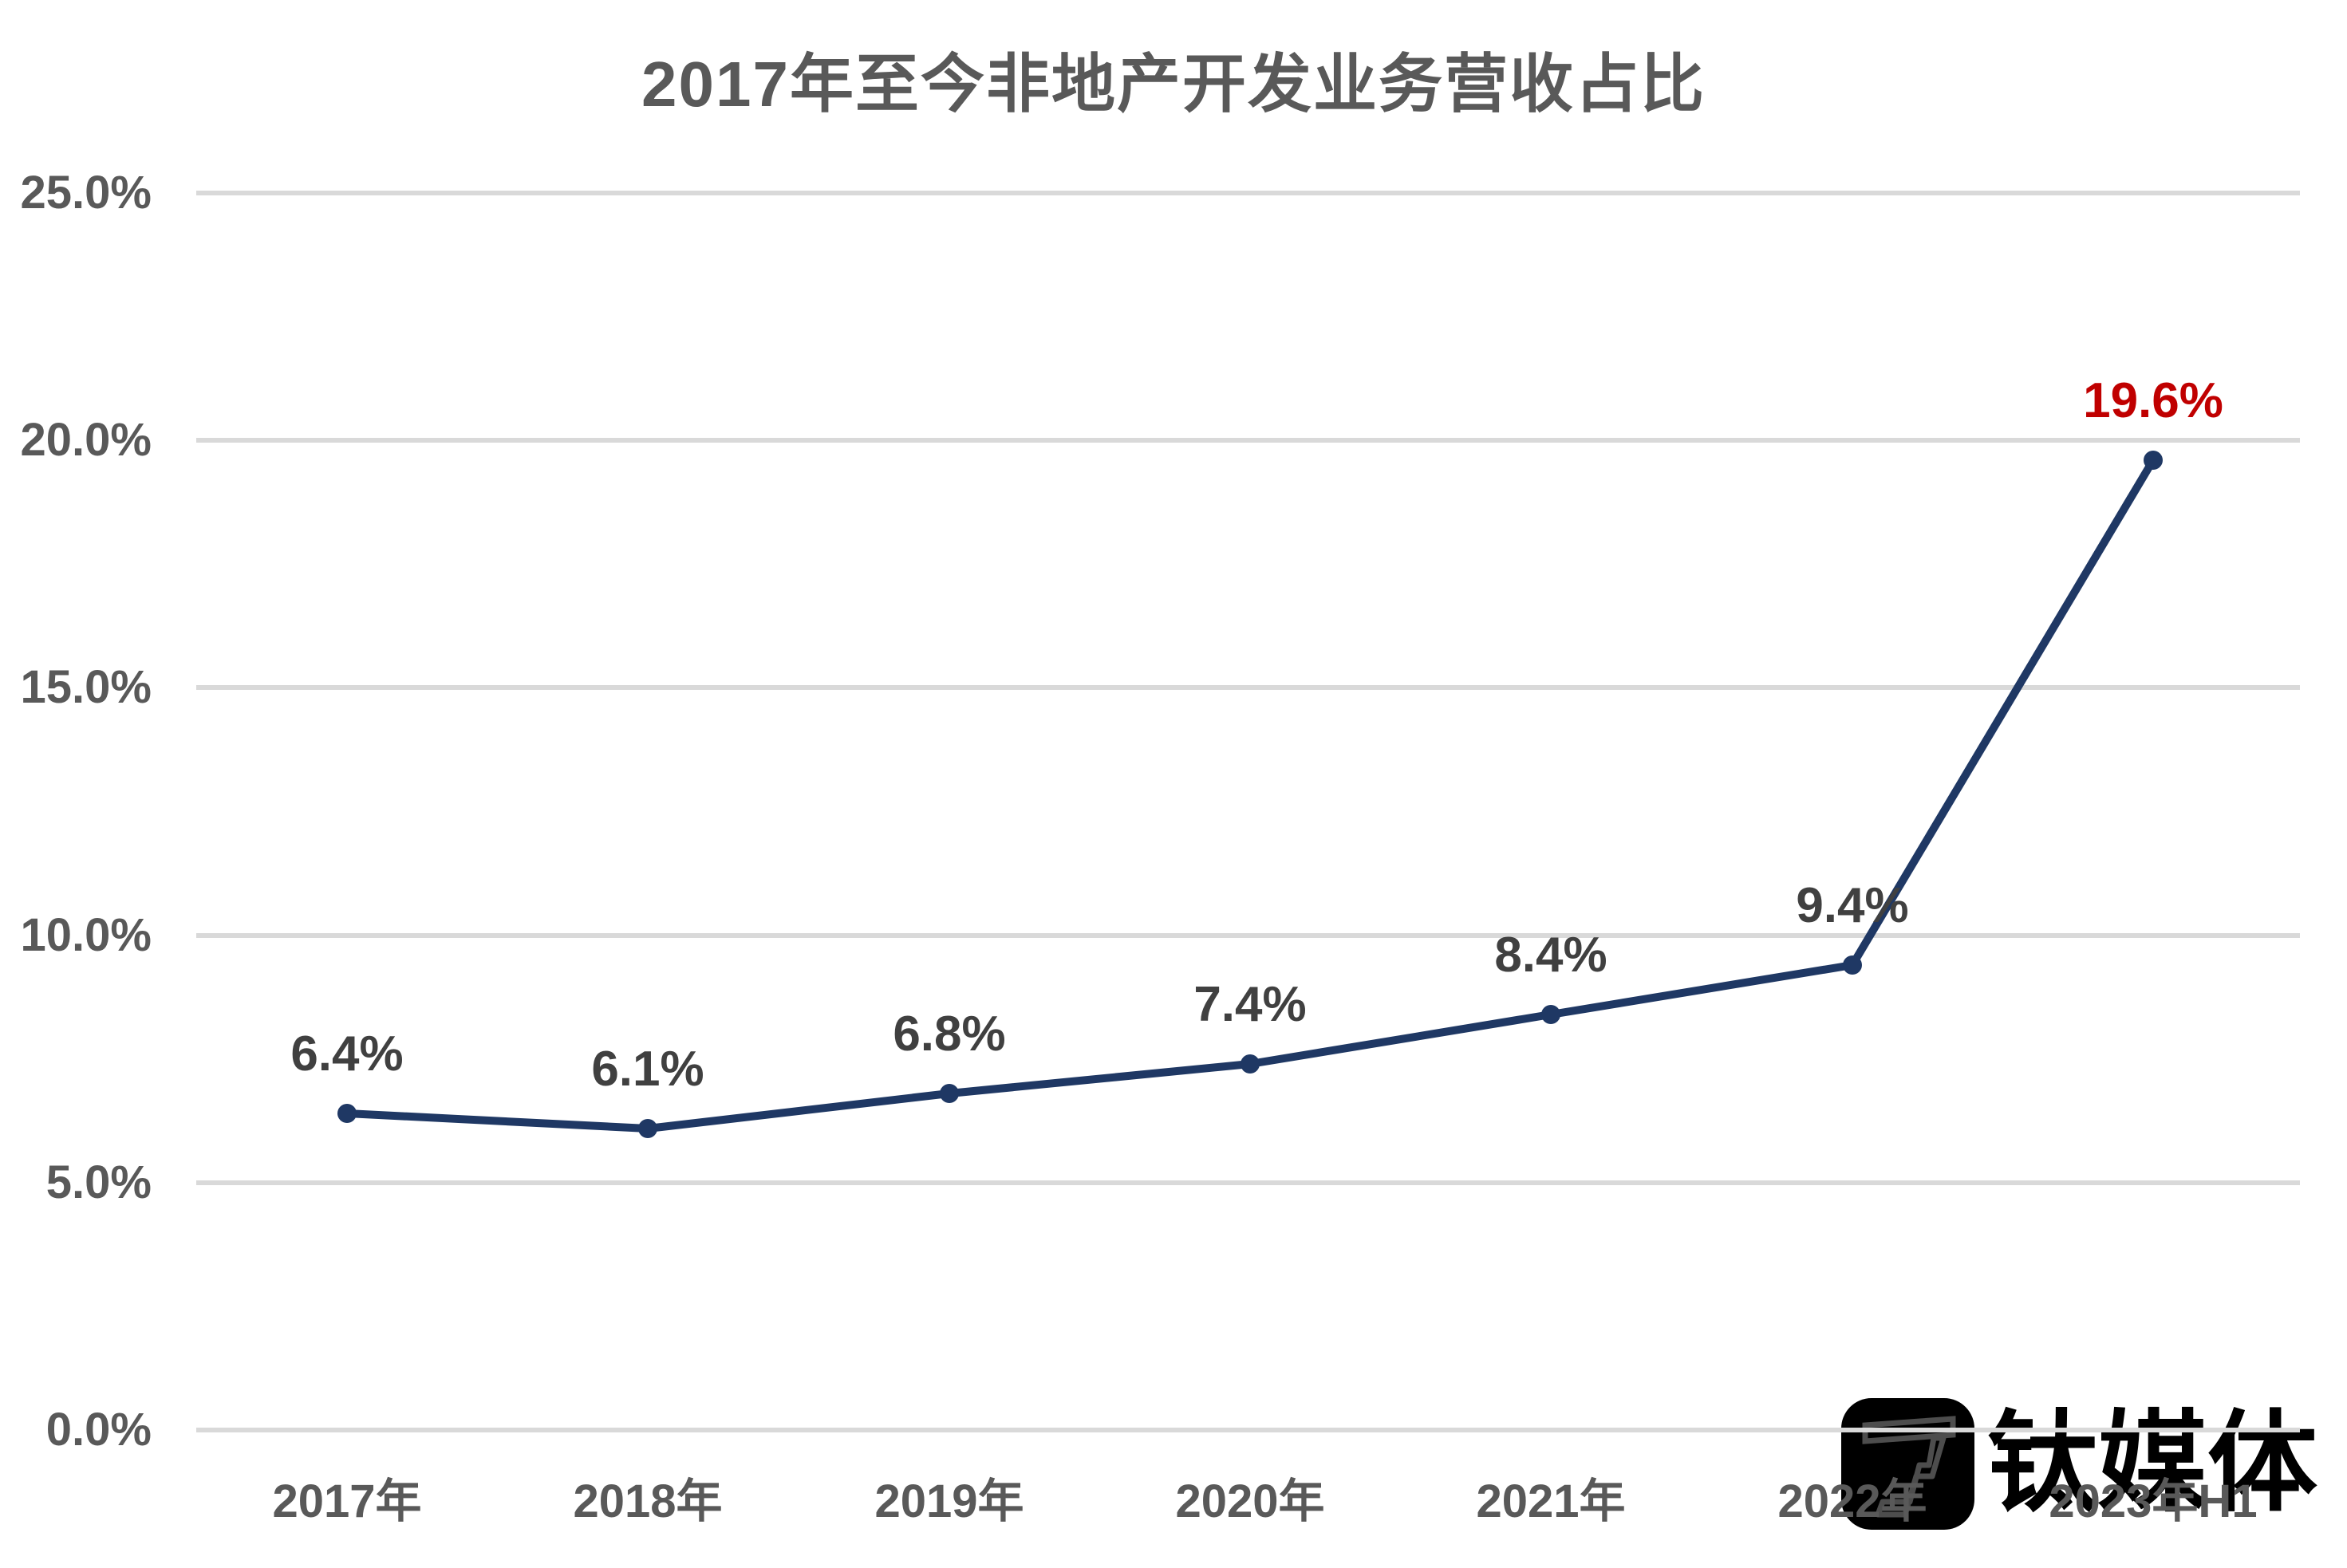 The height and width of the screenshot is (1568, 2347). What do you see at coordinates (1173, 84) in the screenshot?
I see `chart-title: 2017年至今非地产开发业务营收占比` at bounding box center [1173, 84].